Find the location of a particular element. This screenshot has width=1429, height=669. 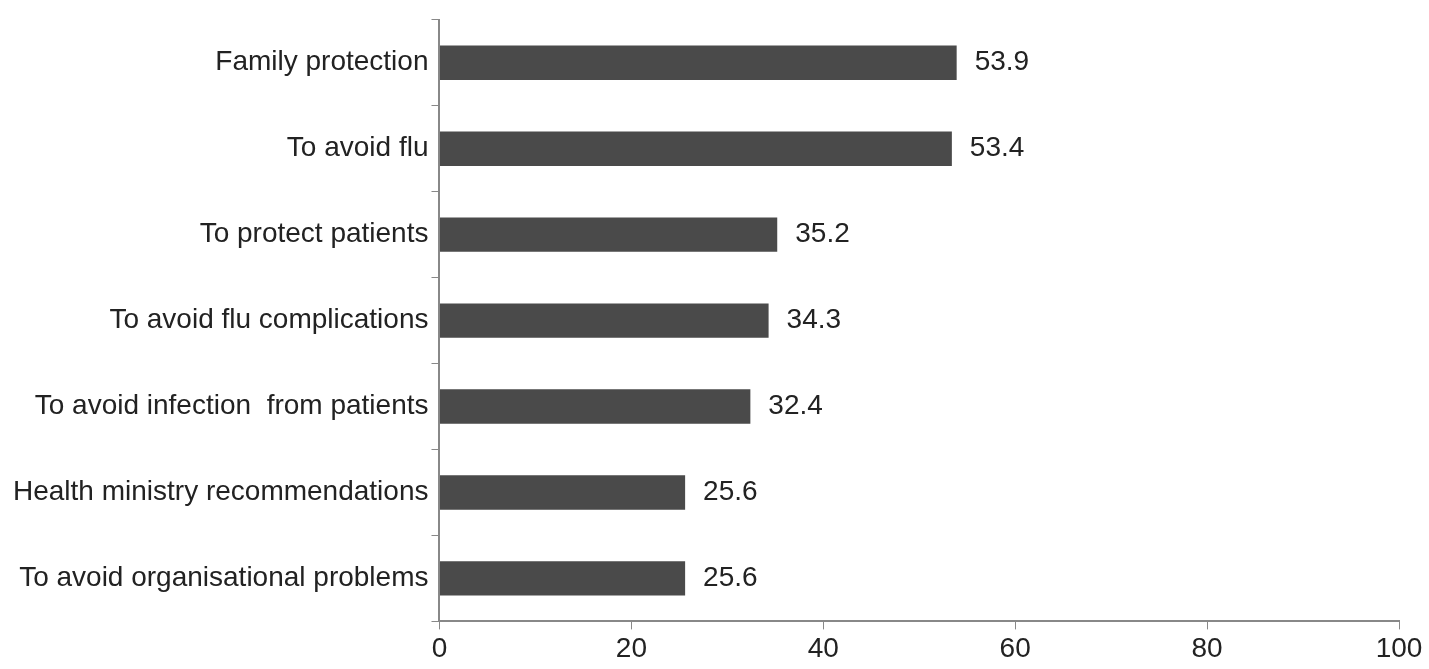

data-label: 53.4 is located at coordinates (997, 147).